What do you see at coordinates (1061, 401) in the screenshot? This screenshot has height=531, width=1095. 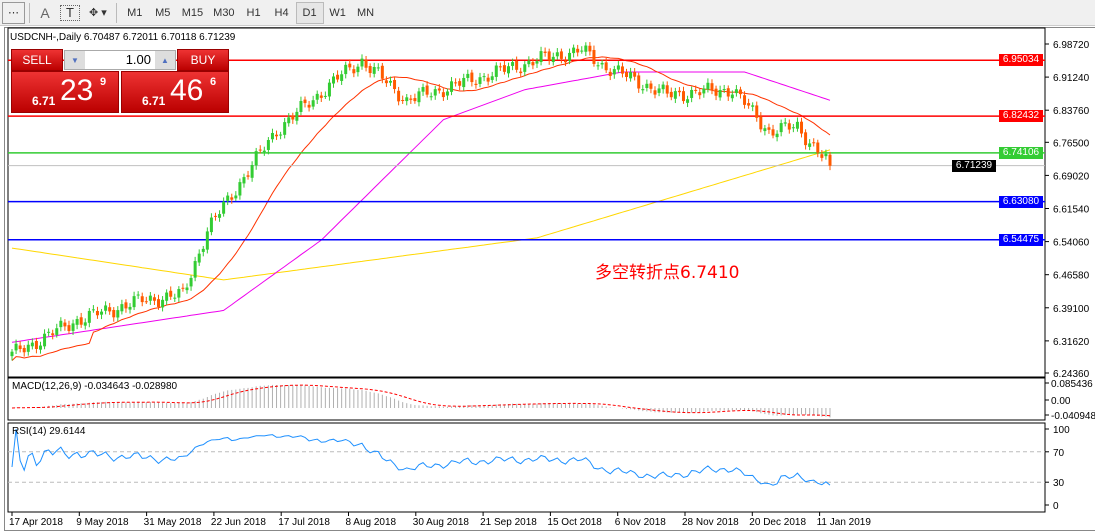 I see `macd-tick-label: 0.00` at bounding box center [1061, 401].